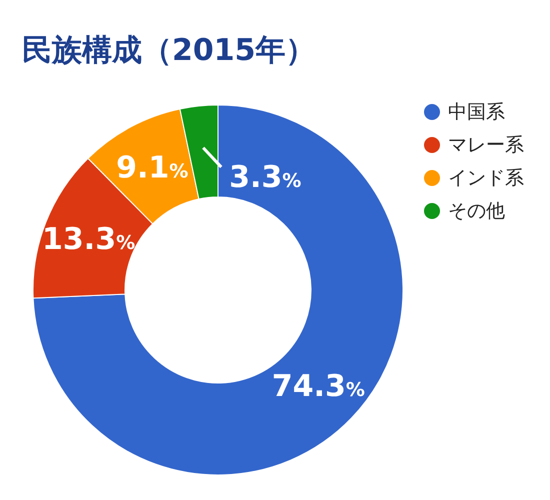  What do you see at coordinates (486, 178) in the screenshot?
I see `legend-label: インド系` at bounding box center [486, 178].